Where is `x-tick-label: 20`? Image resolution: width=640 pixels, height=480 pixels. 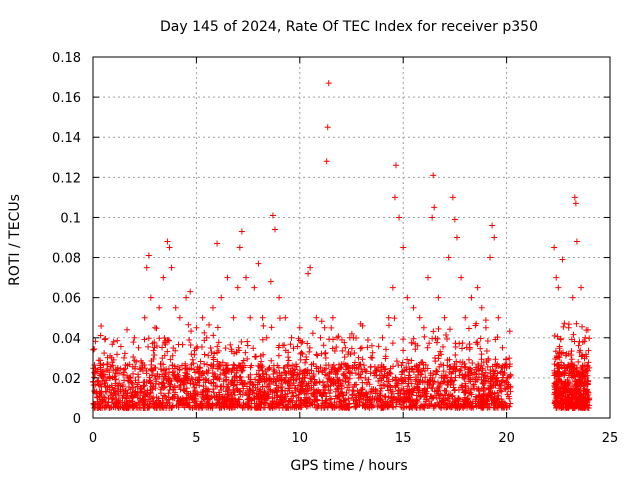
x-tick-label: 20 is located at coordinates (506, 438).